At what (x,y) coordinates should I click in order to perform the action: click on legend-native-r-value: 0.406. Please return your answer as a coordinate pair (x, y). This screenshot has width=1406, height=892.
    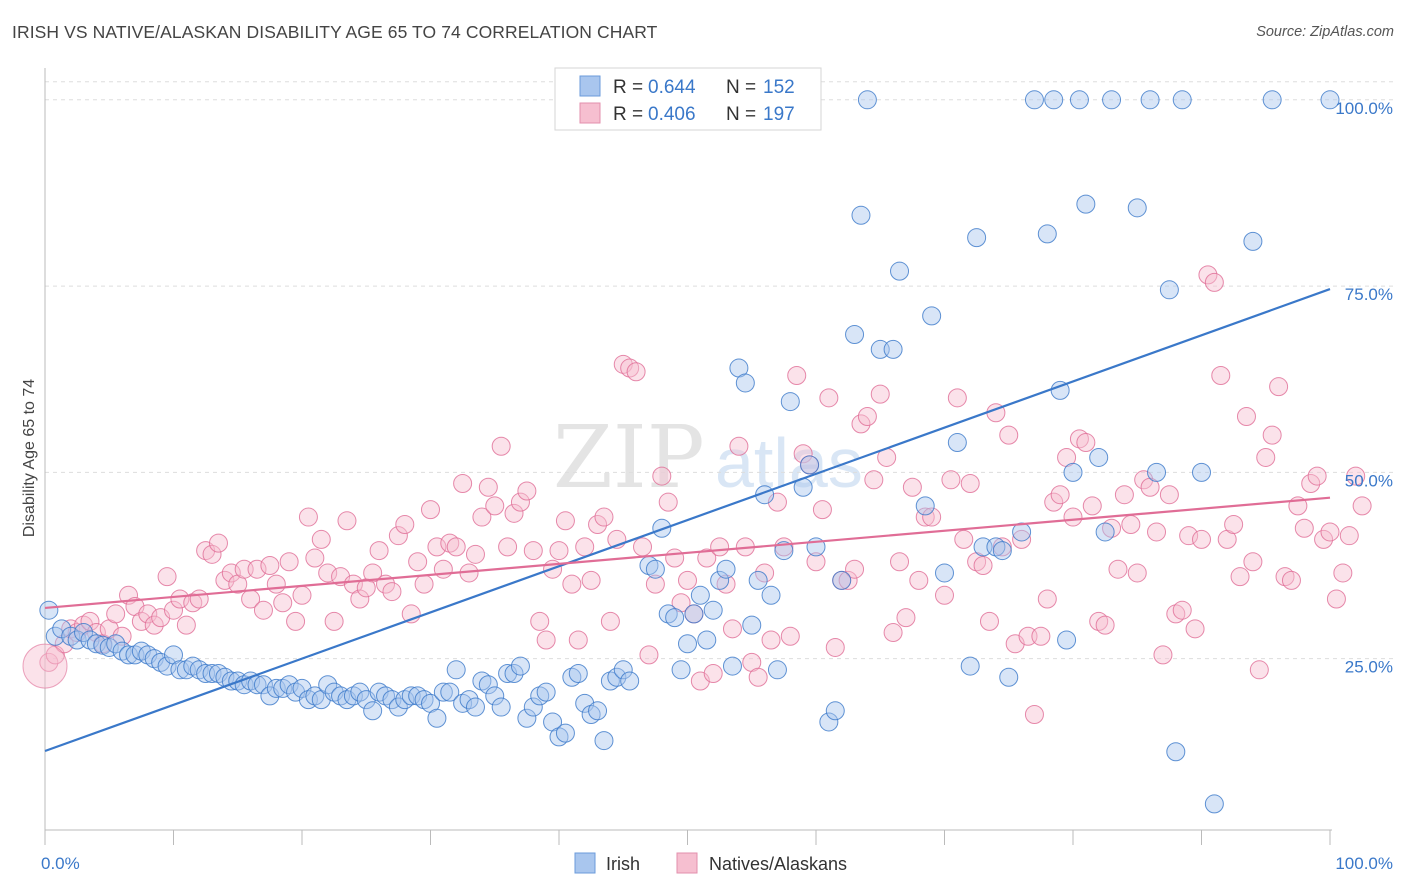
    Looking at the image, I should click on (672, 114).